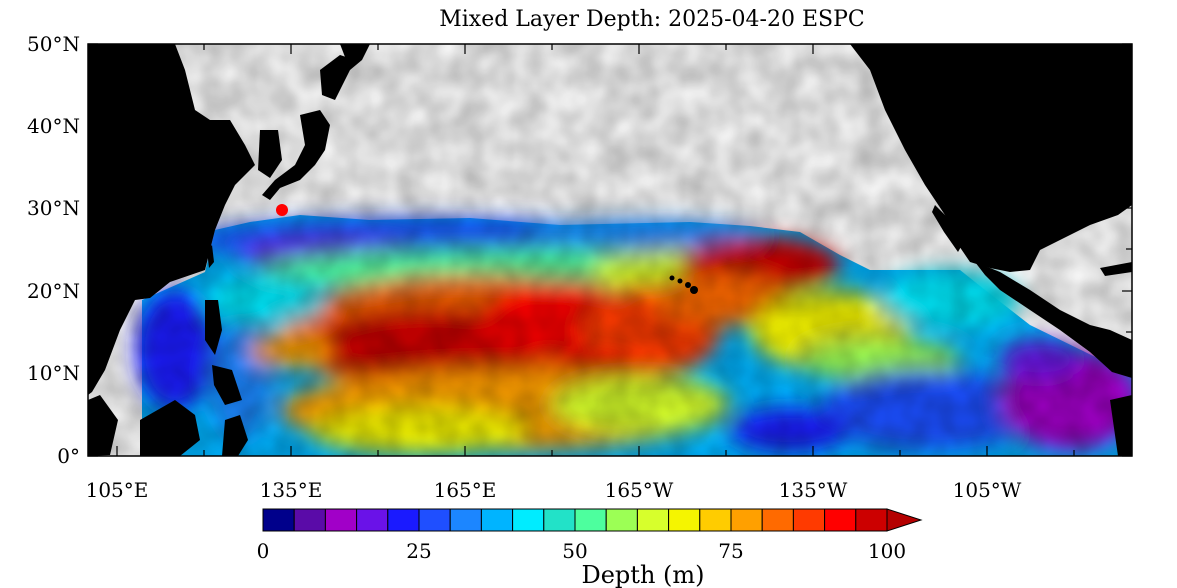 Image resolution: width=1177 pixels, height=588 pixels. What do you see at coordinates (53, 126) in the screenshot?
I see `y-tick-label: 40°N` at bounding box center [53, 126].